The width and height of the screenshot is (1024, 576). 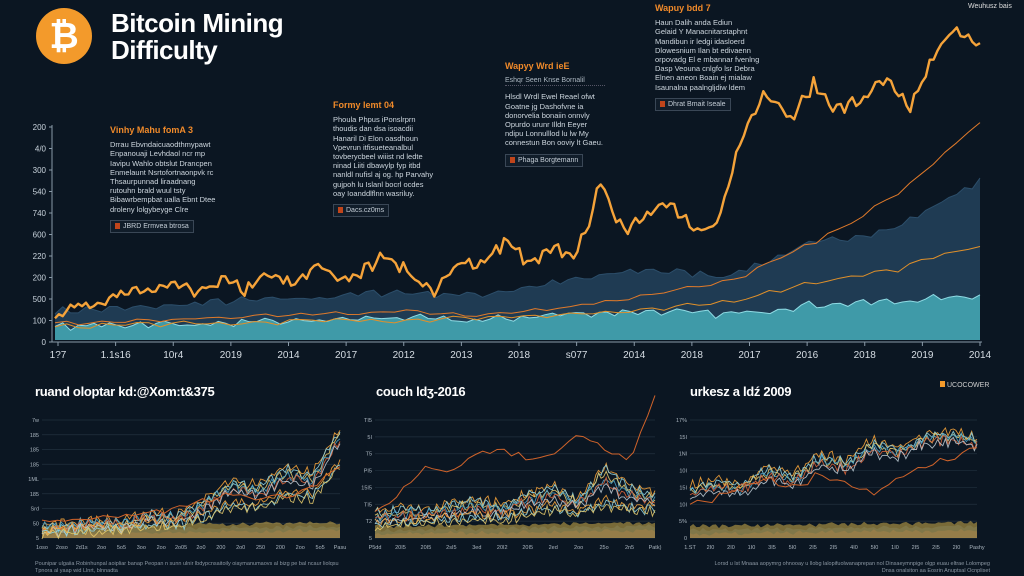 What do you see at coordinates (161, 548) in the screenshot?
I see `x-tick-label: 2oo` at bounding box center [161, 548].